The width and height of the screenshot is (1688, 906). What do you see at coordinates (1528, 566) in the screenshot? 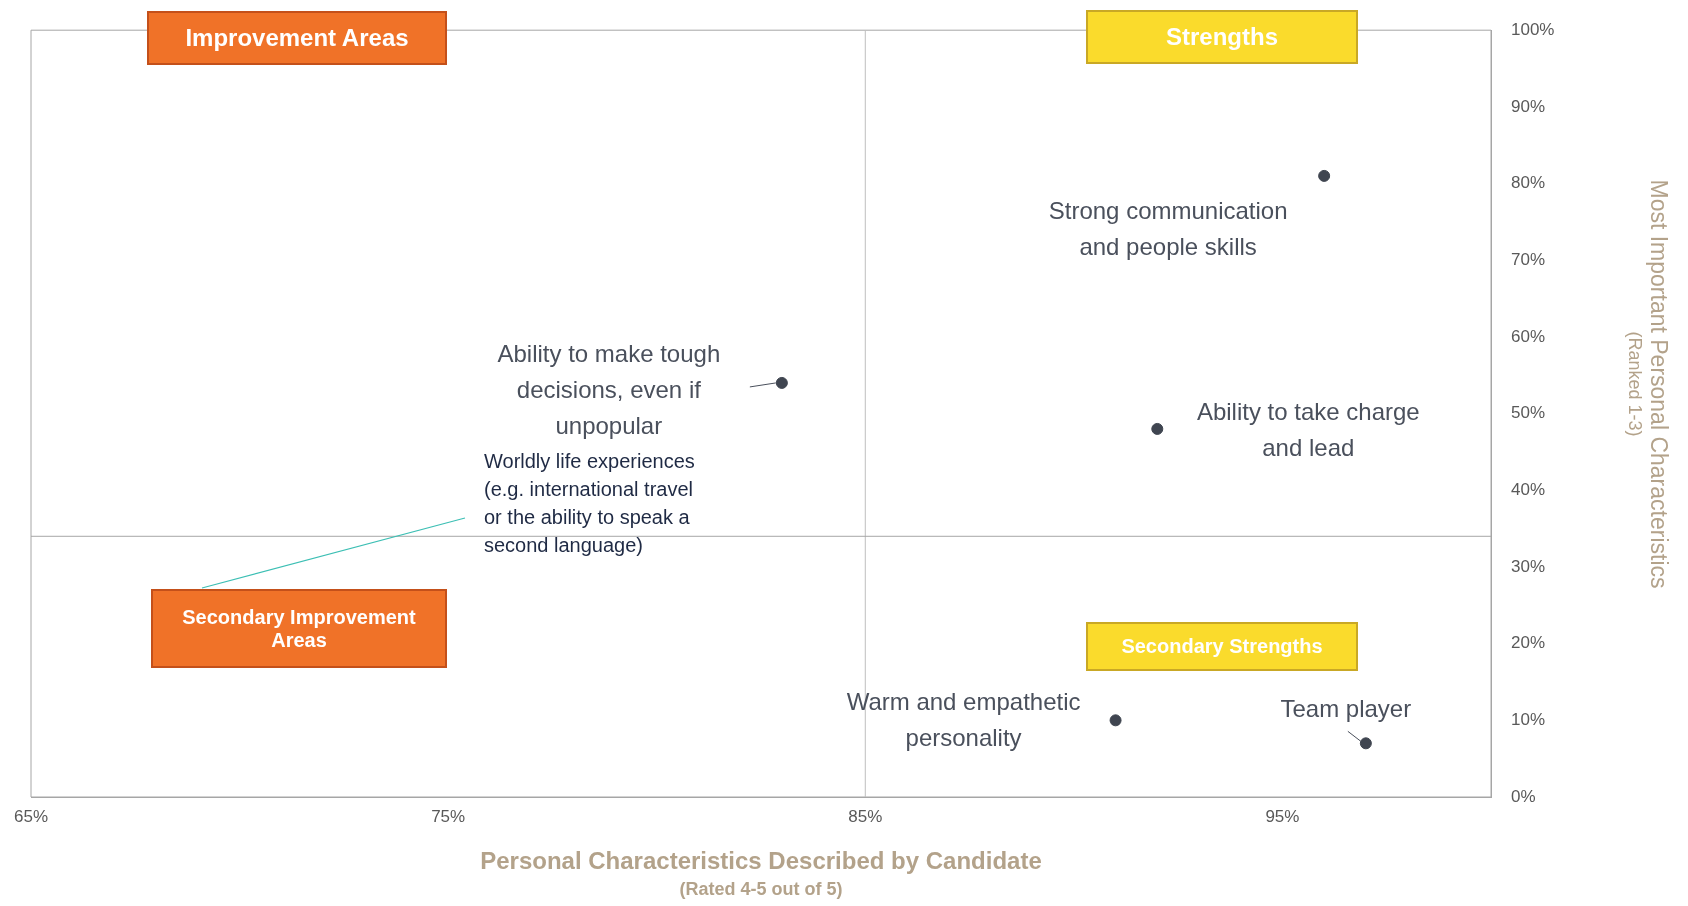
I see `y-tick-label: 30%` at bounding box center [1528, 566].